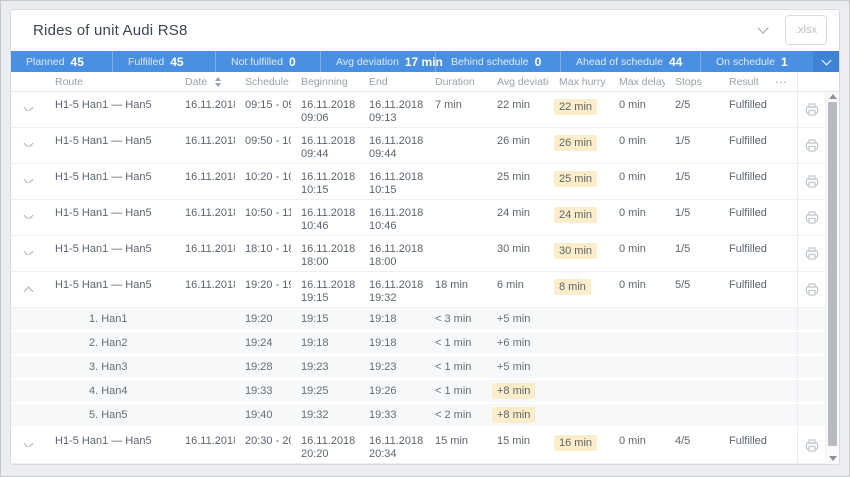 The height and width of the screenshot is (477, 850). What do you see at coordinates (806, 30) in the screenshot?
I see `export-xlsx-button: .xlsx` at bounding box center [806, 30].